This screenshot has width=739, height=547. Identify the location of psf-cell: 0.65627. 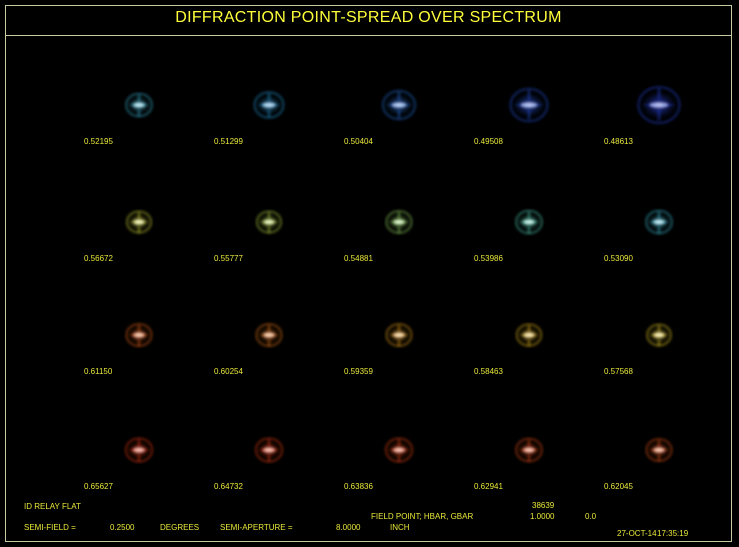
(139, 457).